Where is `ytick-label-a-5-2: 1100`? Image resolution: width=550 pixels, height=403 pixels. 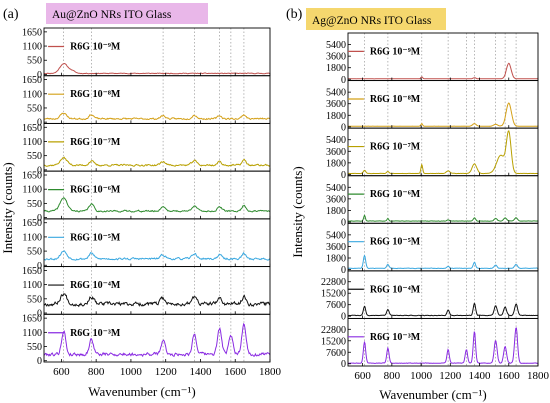 ytick-label-a-5-2: 1100 is located at coordinates (32, 285).